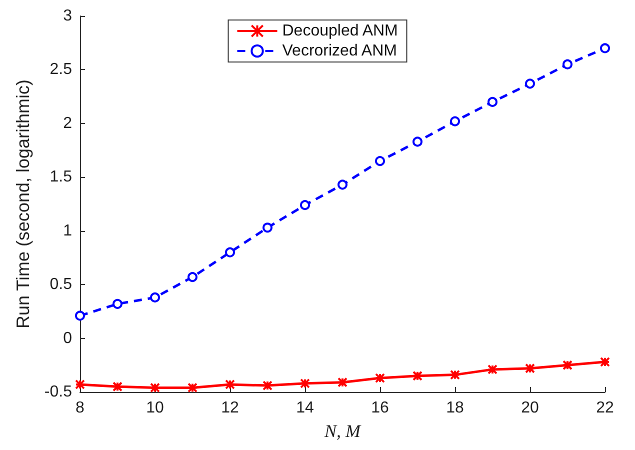  Describe the element at coordinates (455, 408) in the screenshot. I see `x-tick-label: 18` at that location.